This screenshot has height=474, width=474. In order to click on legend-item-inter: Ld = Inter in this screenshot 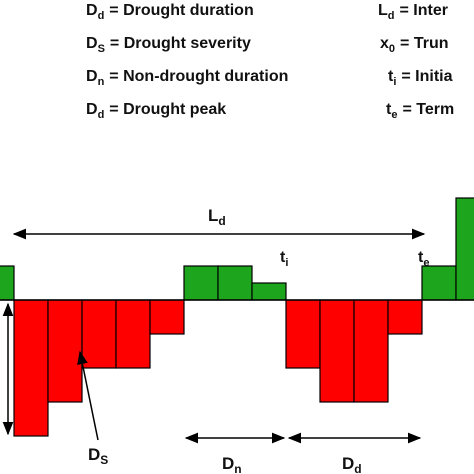, I will do `click(413, 12)`.